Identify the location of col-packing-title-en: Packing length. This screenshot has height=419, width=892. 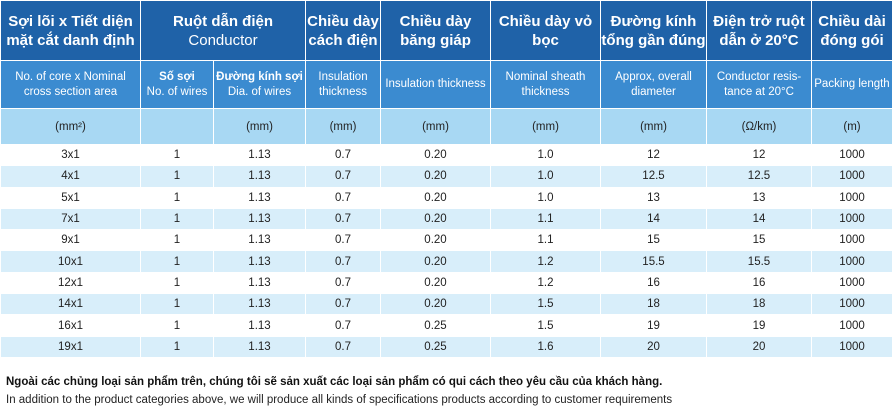
(851, 84).